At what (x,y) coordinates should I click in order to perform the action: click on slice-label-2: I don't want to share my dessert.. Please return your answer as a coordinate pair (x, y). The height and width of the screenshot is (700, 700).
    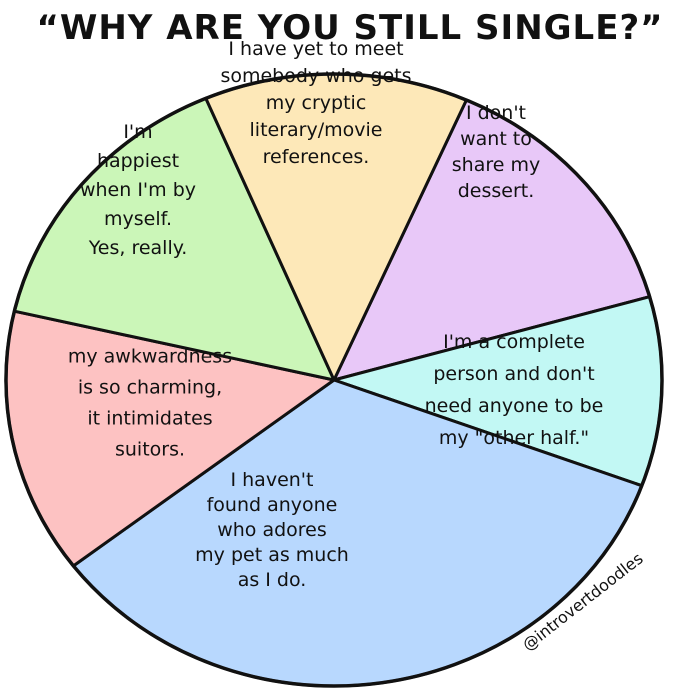
    Looking at the image, I should click on (496, 152).